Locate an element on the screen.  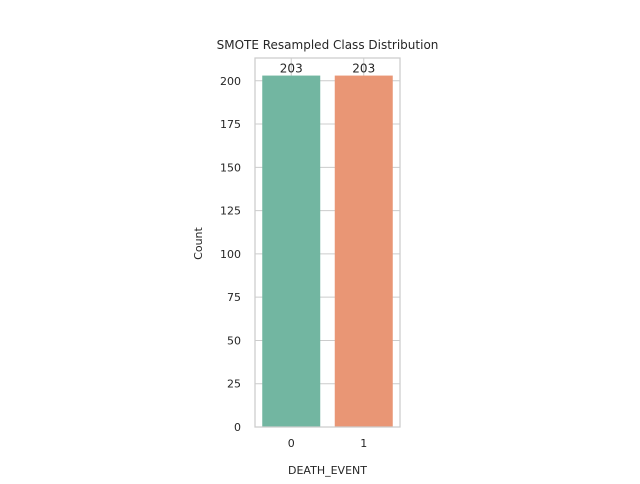
y-tick-label: 0 is located at coordinates (237, 427).